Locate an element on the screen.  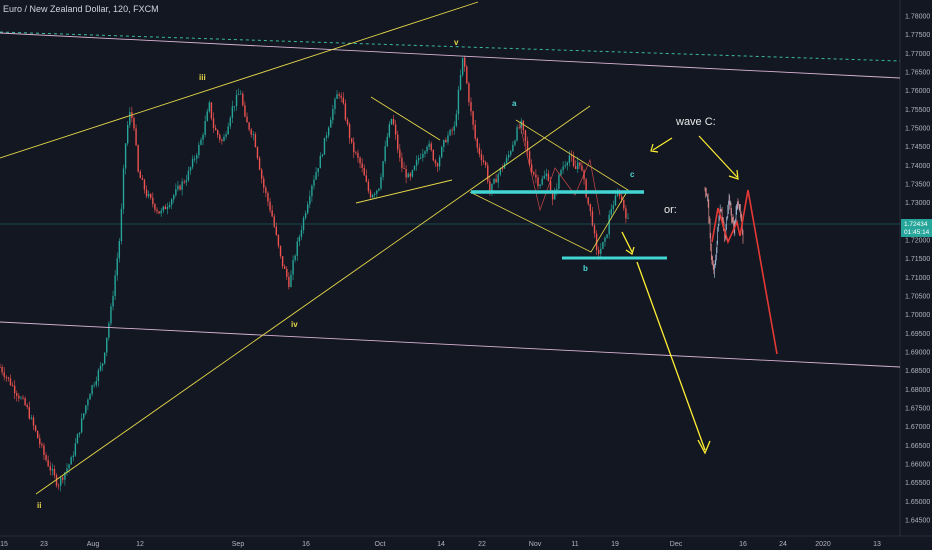
y-tick-label: 1.65000 is located at coordinates (917, 502).